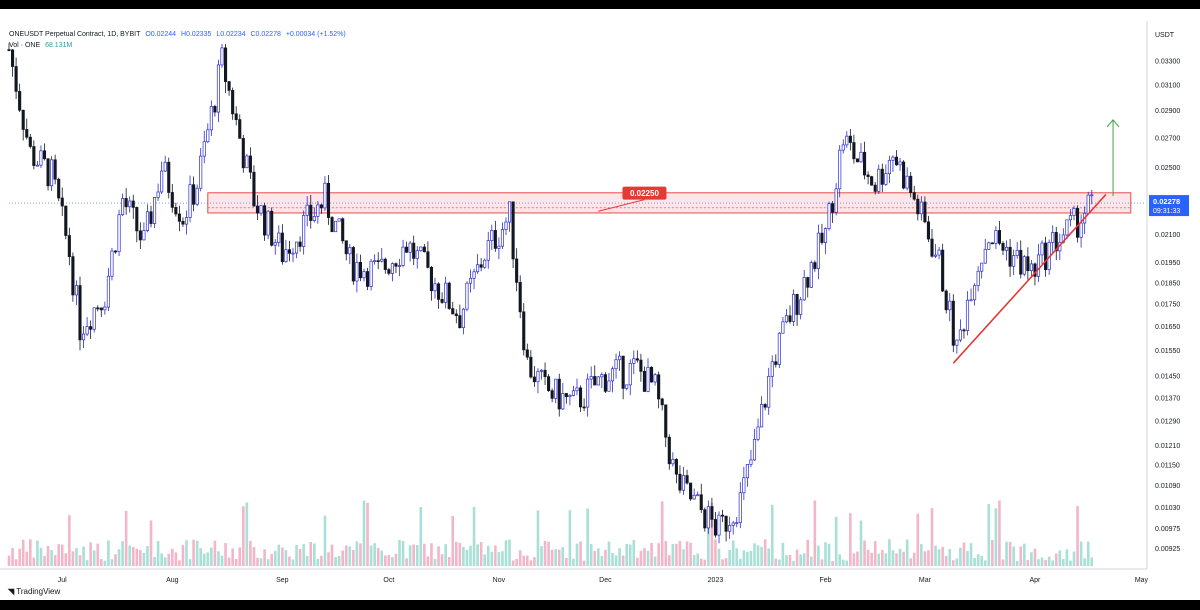 The height and width of the screenshot is (610, 1200). Describe the element at coordinates (1167, 283) in the screenshot. I see `price-tick-label: 0.01850` at that location.